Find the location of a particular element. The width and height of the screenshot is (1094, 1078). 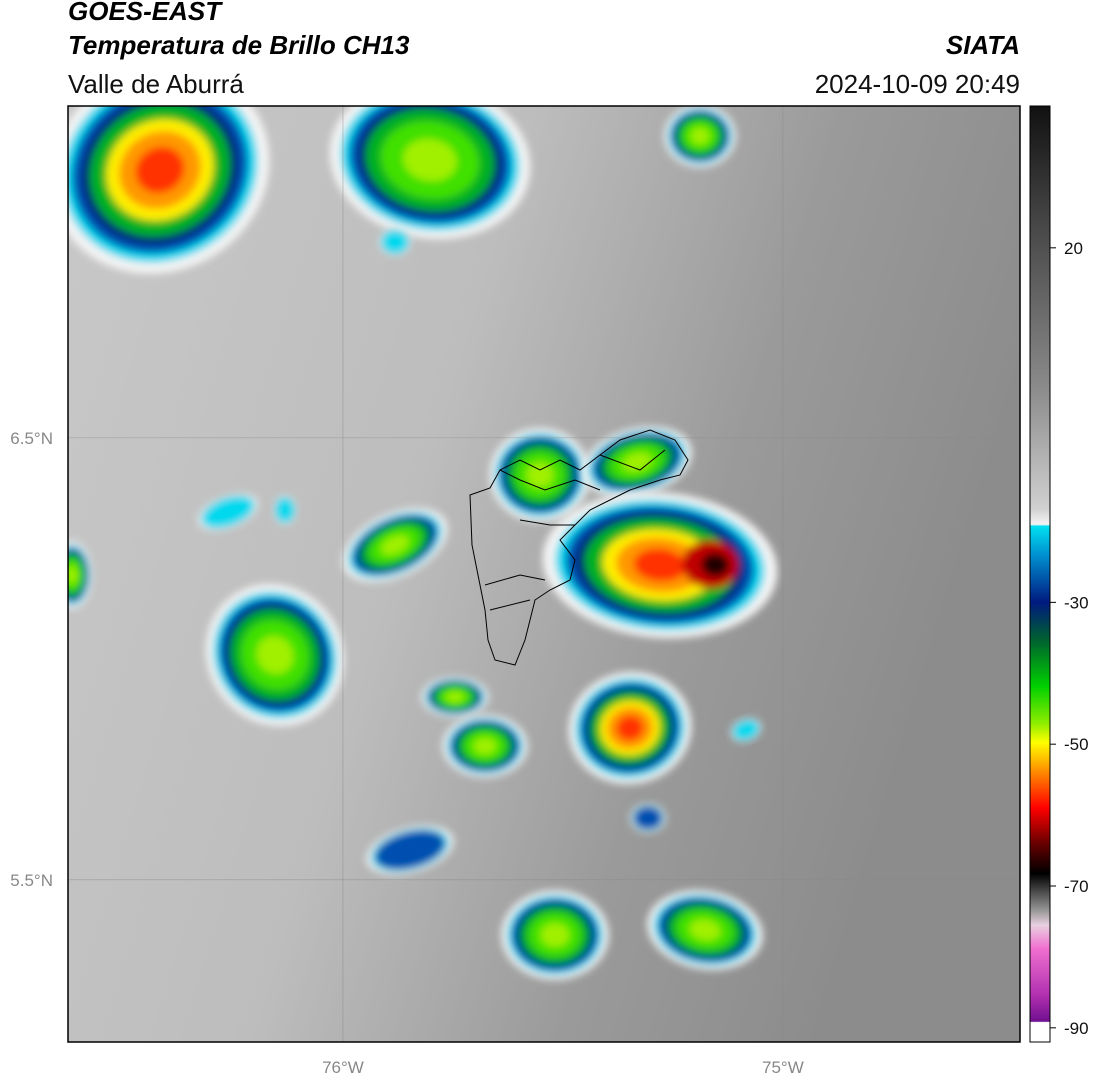

region: Valle de Aburrá is located at coordinates (156, 84).